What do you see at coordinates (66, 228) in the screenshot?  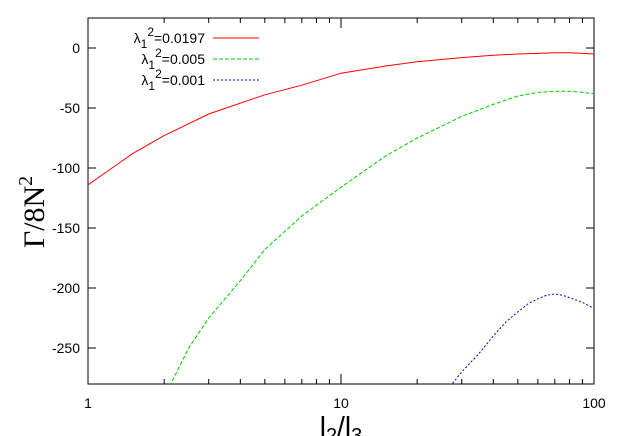 I see `y-tick-label: -150` at bounding box center [66, 228].